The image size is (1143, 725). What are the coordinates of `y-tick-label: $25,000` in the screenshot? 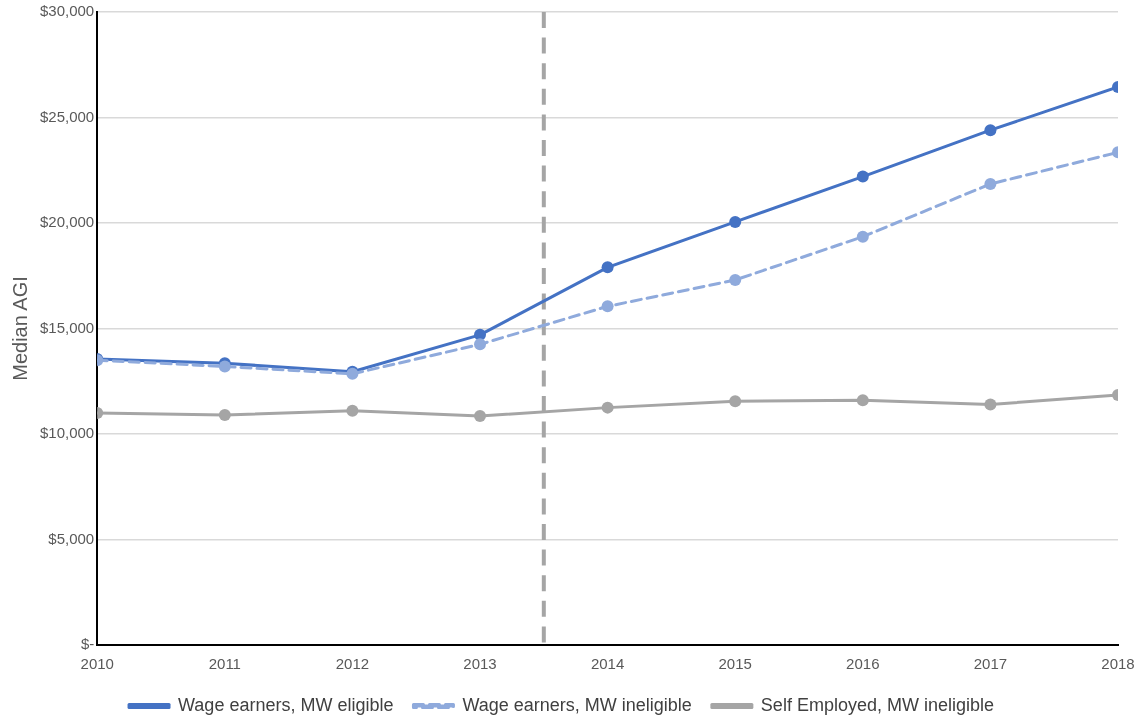 It's located at (67, 116).